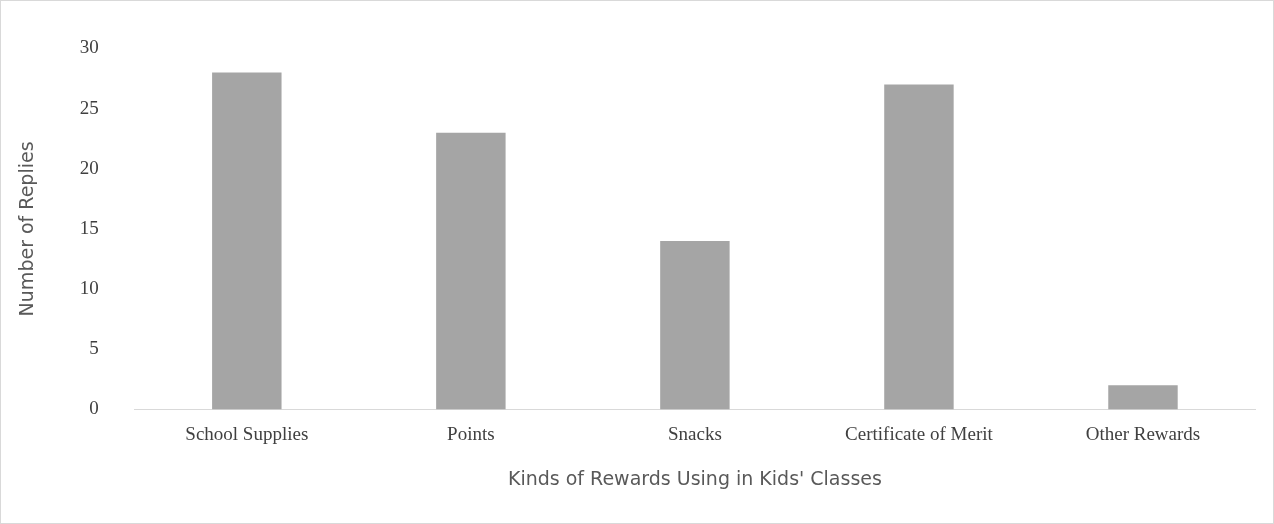  What do you see at coordinates (247, 433) in the screenshot?
I see `x-tick-label: School Supplies` at bounding box center [247, 433].